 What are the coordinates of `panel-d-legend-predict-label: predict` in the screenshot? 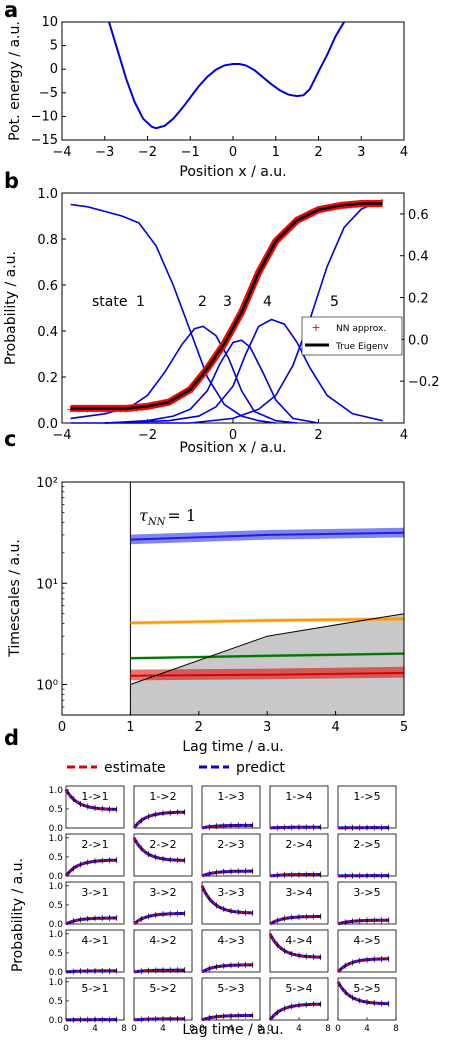 It's located at (260, 768).